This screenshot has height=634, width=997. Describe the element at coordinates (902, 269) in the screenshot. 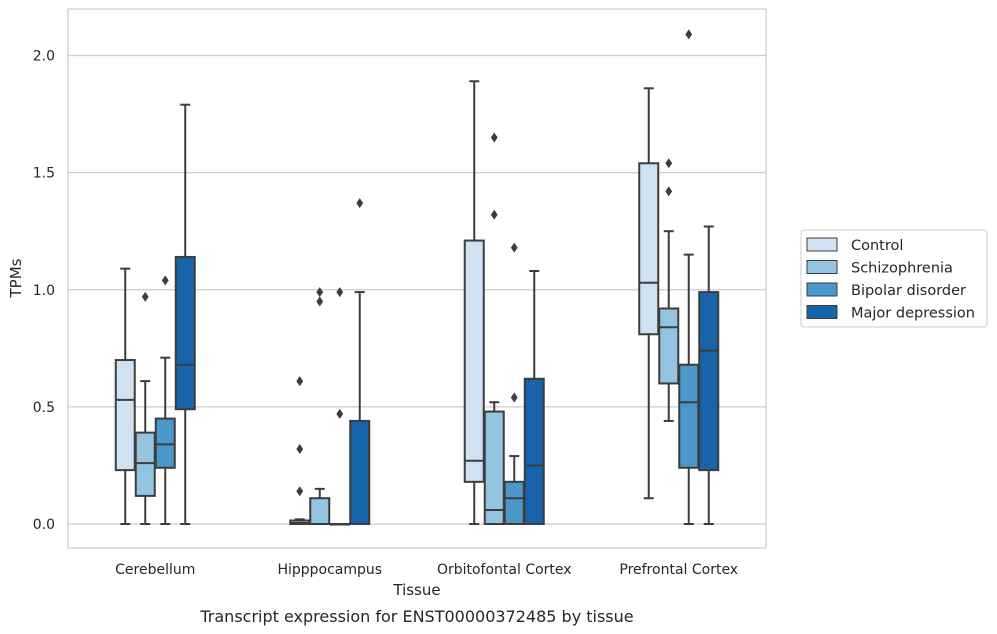

I see `legend-label: Schizophrenia` at that location.